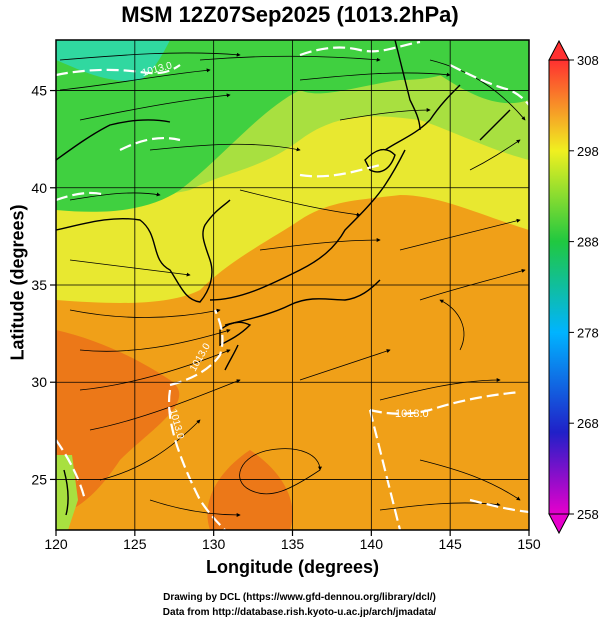 The image size is (599, 625). Describe the element at coordinates (372, 544) in the screenshot. I see `x-tick-label: 140` at that location.